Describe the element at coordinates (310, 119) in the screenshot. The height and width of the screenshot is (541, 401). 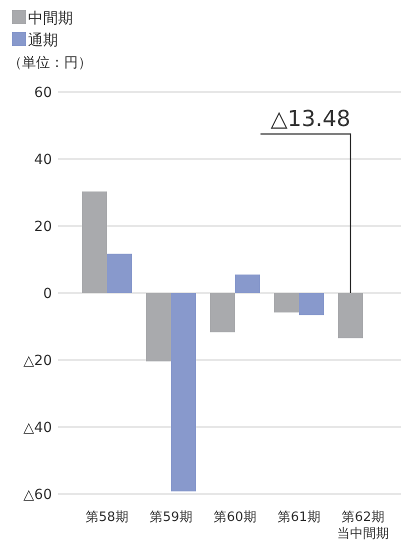
I see `annotation: △13.48` at that location.